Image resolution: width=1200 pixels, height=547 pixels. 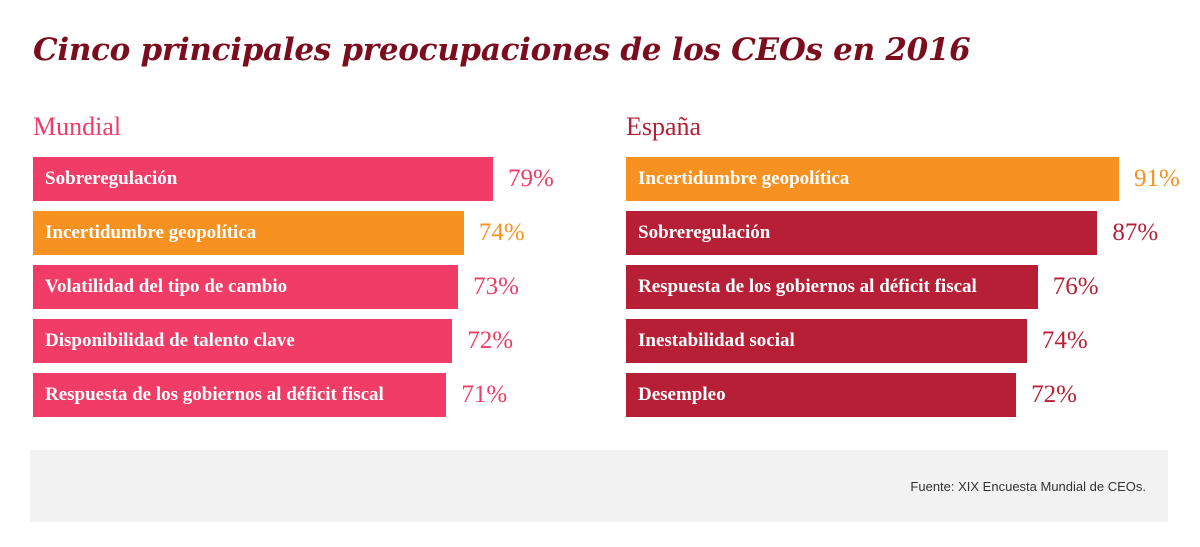 I want to click on bar: Inestabilidad social, so click(x=826, y=341).